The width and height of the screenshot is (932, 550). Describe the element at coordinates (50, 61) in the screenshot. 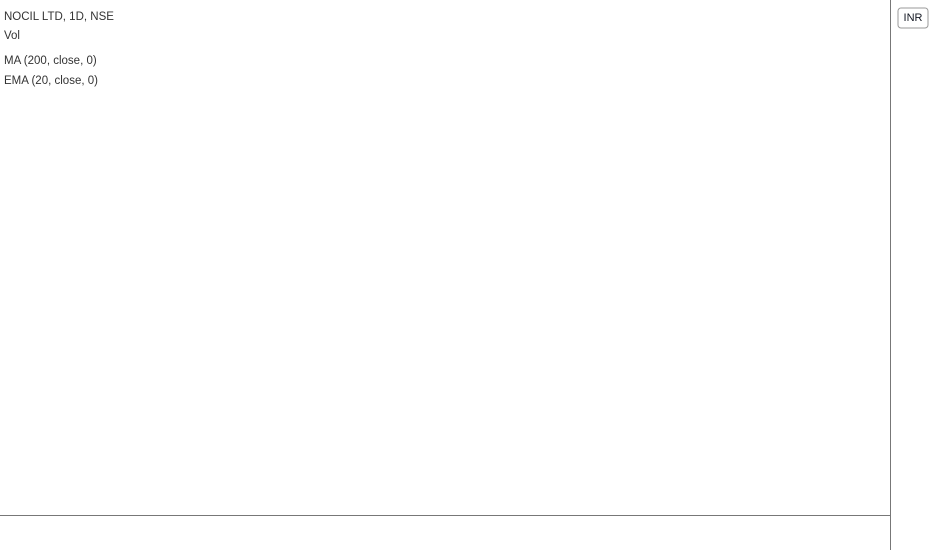

I see `legend-ma: MA (200, close, 0)` at that location.